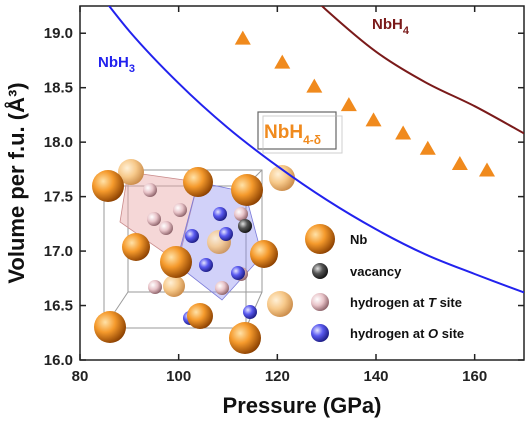 Image resolution: width=530 pixels, height=422 pixels. What do you see at coordinates (58, 306) in the screenshot?
I see `y-tick-label: 16.5` at bounding box center [58, 306].